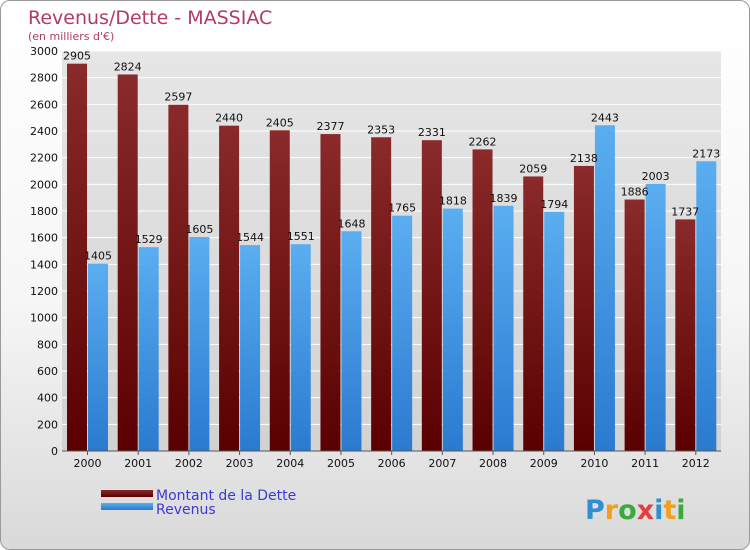 The width and height of the screenshot is (750, 550). Describe the element at coordinates (88, 463) in the screenshot. I see `x-tick-label: 2000` at that location.